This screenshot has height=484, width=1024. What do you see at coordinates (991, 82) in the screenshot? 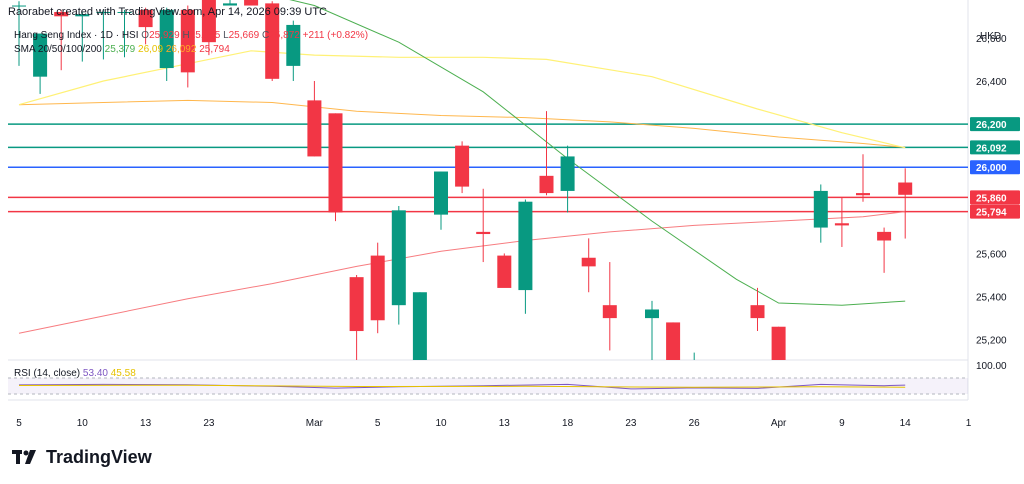
I see `price-tick-label: 26,400` at bounding box center [991, 82].